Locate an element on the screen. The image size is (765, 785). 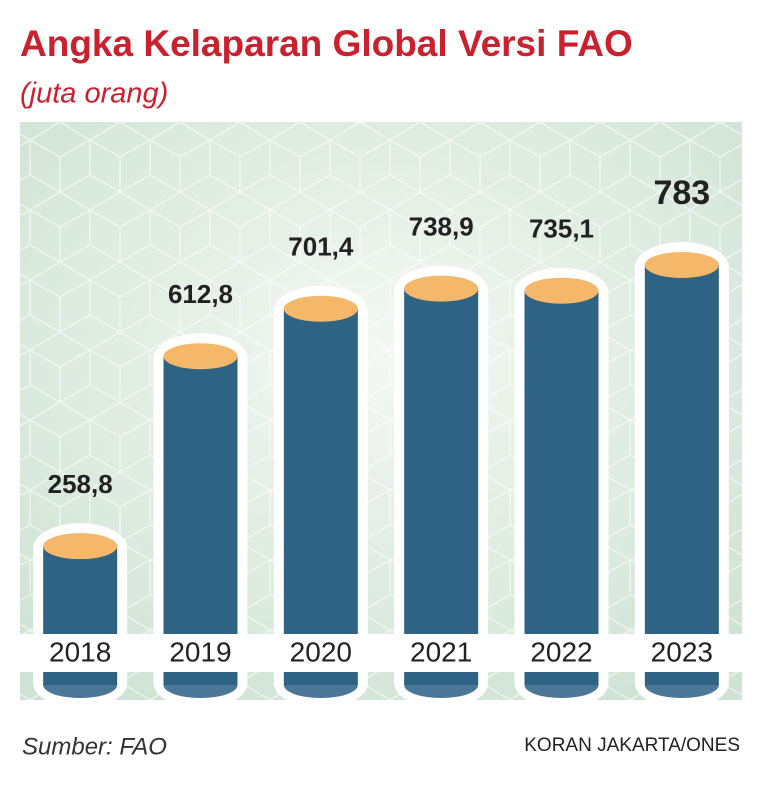
chart-title: Angka Kelaparan Global Versi FAO is located at coordinates (326, 43).